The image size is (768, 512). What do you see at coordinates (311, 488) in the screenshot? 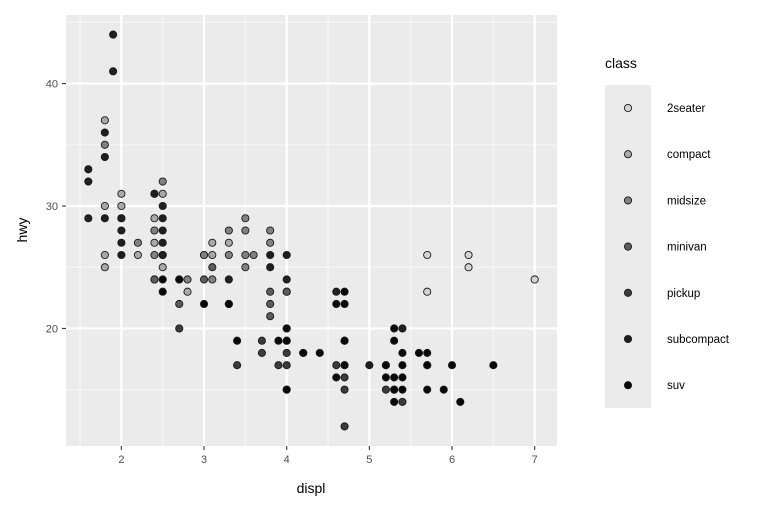
I see `x-axis-title: displ` at bounding box center [311, 488].